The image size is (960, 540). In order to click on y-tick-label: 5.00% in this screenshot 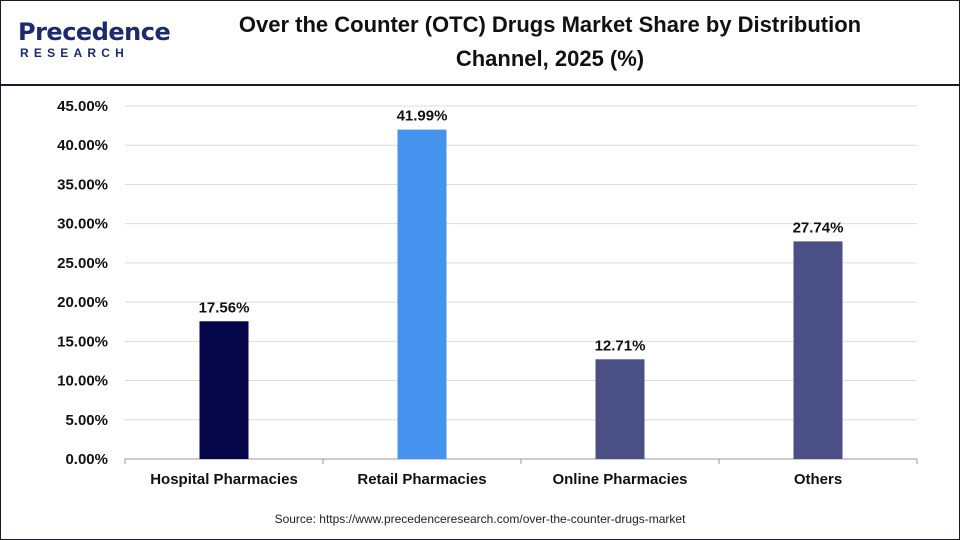, I will do `click(86, 420)`.